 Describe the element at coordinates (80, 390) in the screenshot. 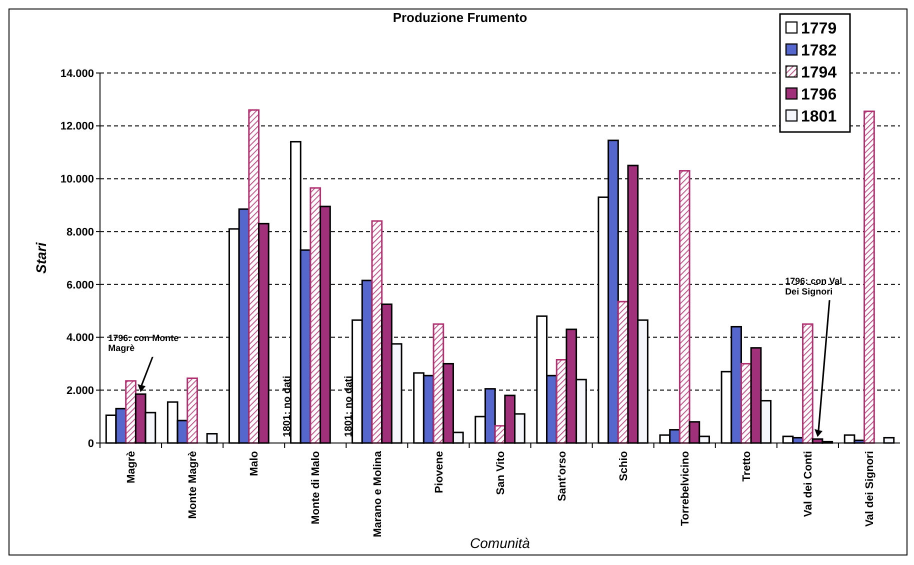

I see `y-tick-label: 2.000` at that location.